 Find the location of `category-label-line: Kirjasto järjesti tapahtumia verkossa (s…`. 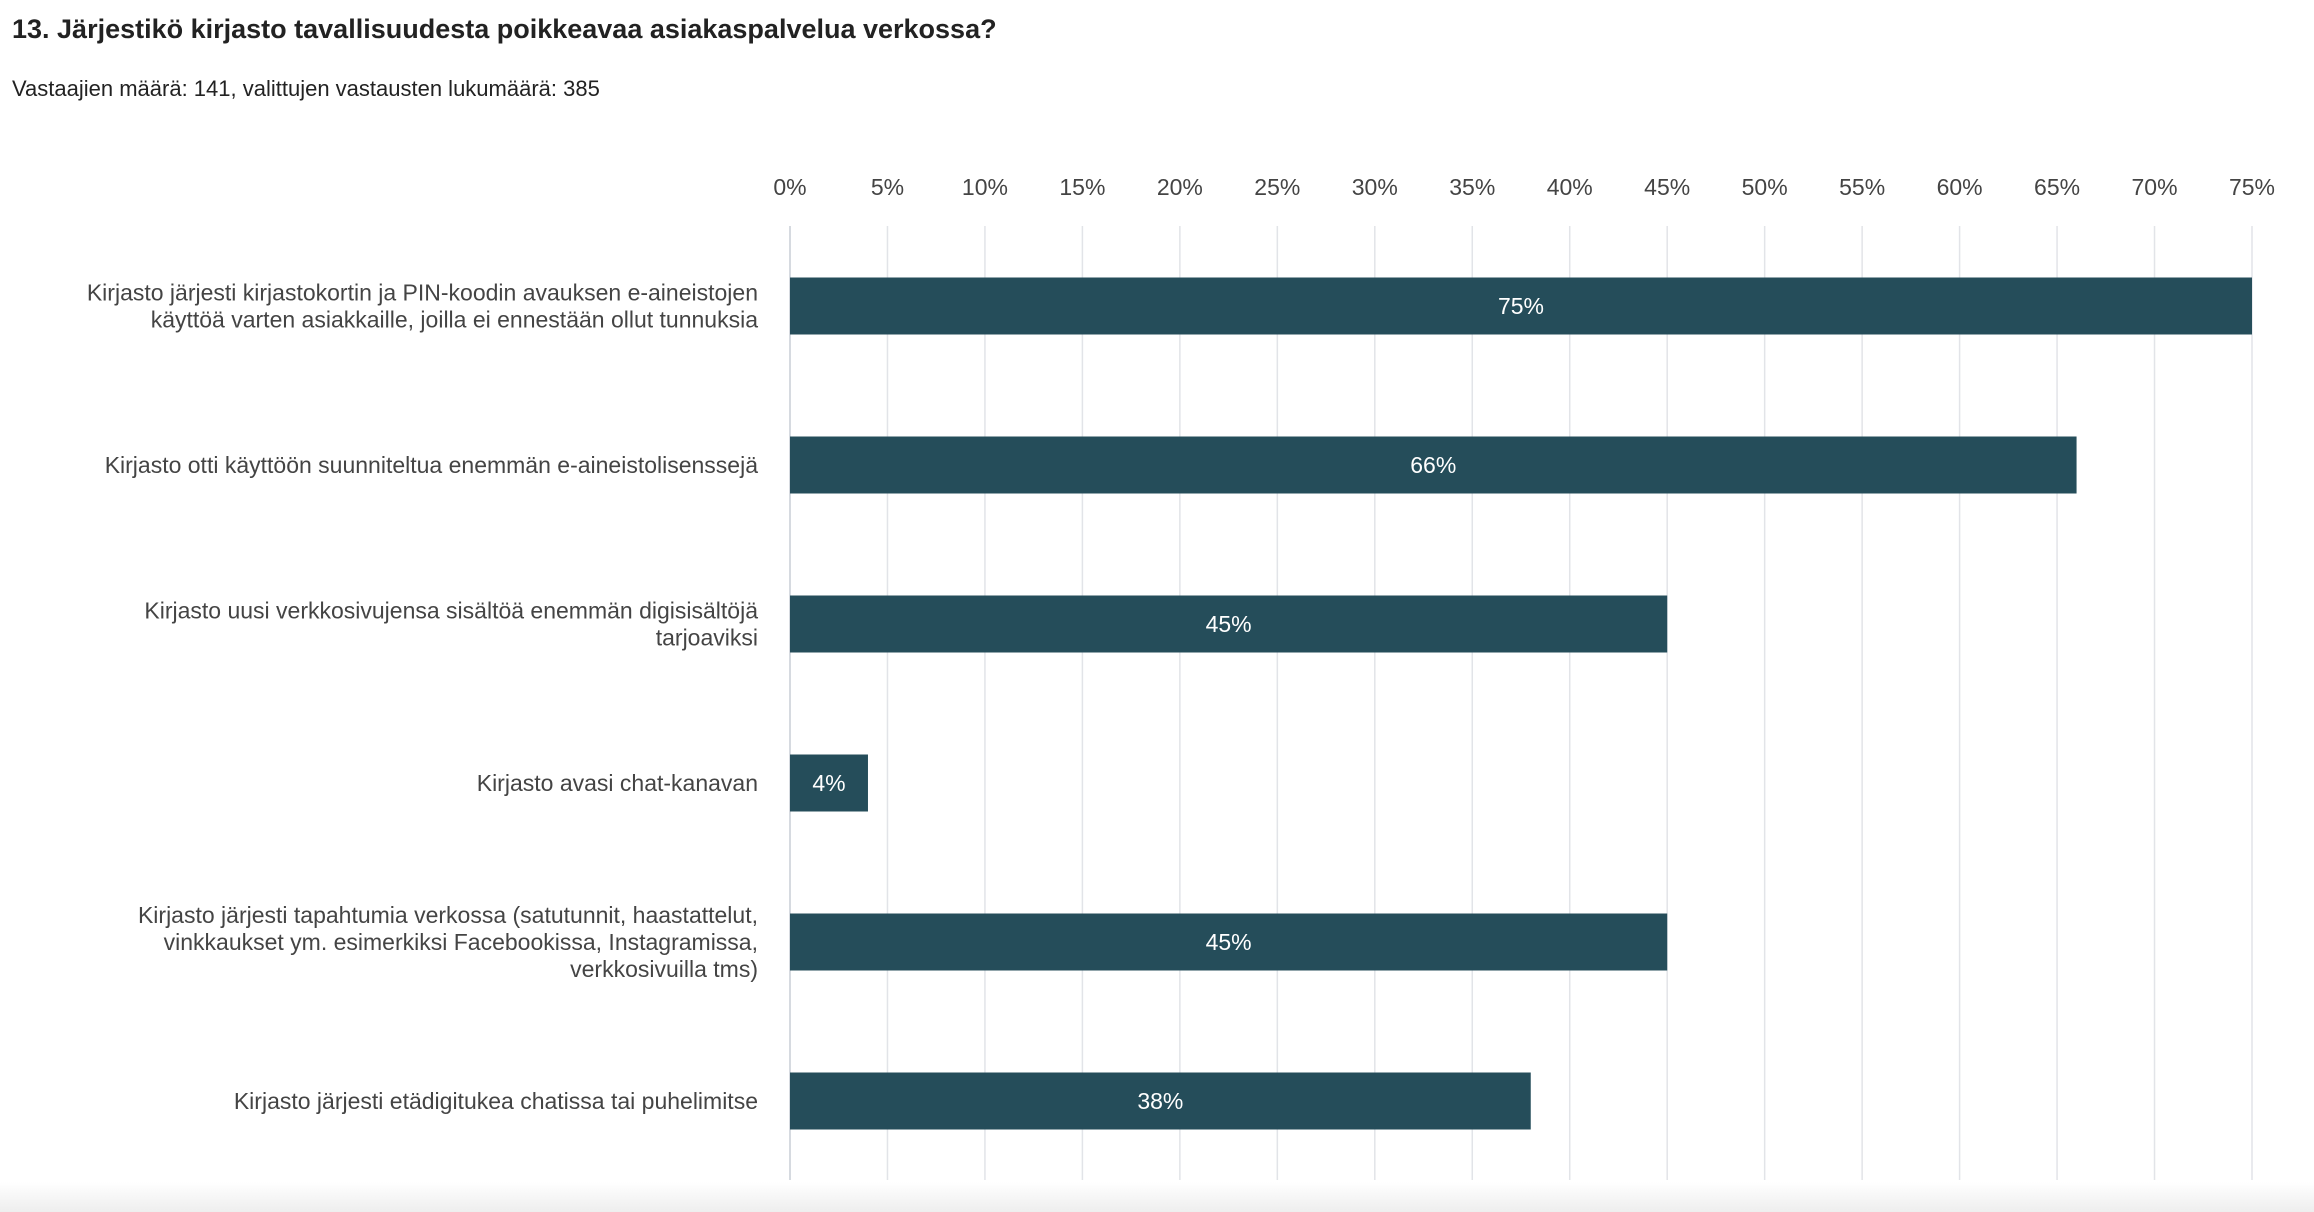

category-label-line: Kirjasto järjesti tapahtumia verkossa (s… is located at coordinates (448, 915).